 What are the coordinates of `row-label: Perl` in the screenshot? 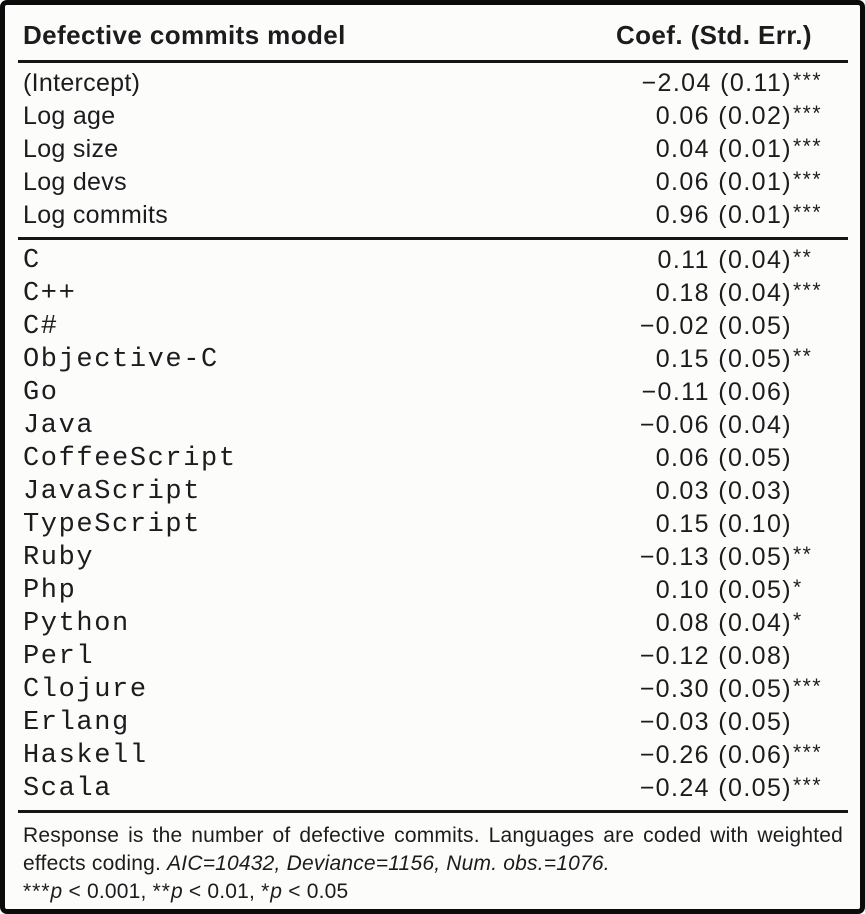 It's located at (59, 656).